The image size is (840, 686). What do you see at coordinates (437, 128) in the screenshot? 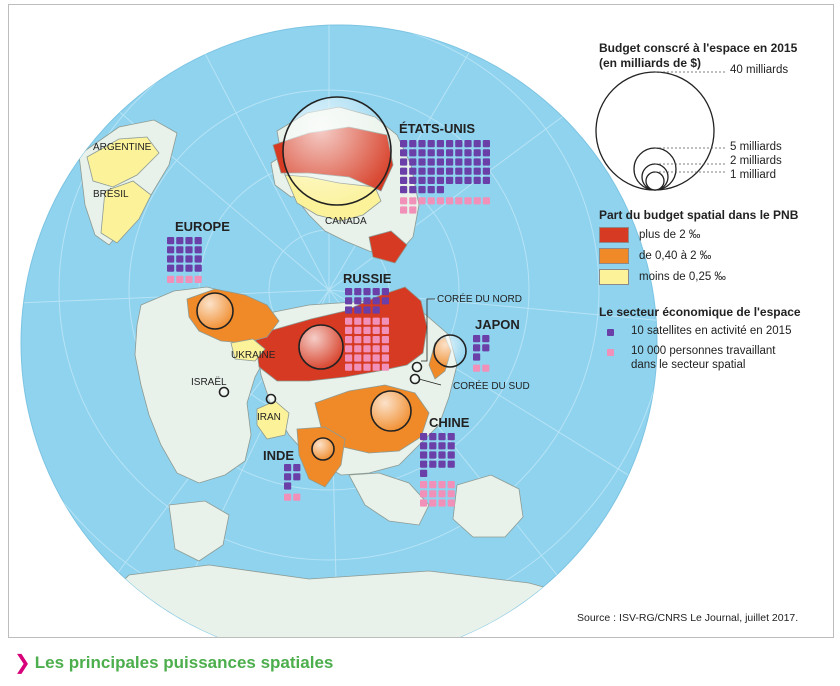
I see `label-usa: ÉTATS-UNIS` at bounding box center [437, 128].